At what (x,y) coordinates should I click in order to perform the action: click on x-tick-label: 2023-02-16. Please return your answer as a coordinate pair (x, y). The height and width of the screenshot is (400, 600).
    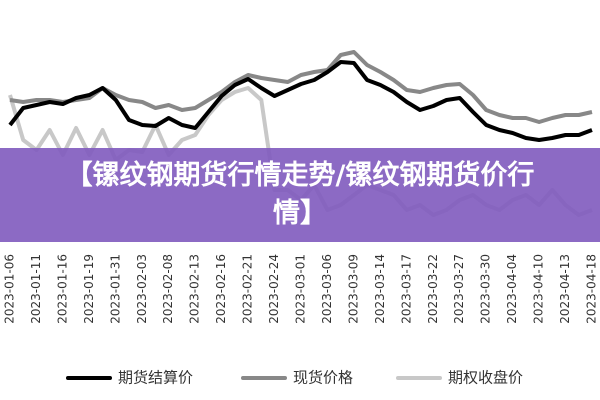
    Looking at the image, I should click on (221, 289).